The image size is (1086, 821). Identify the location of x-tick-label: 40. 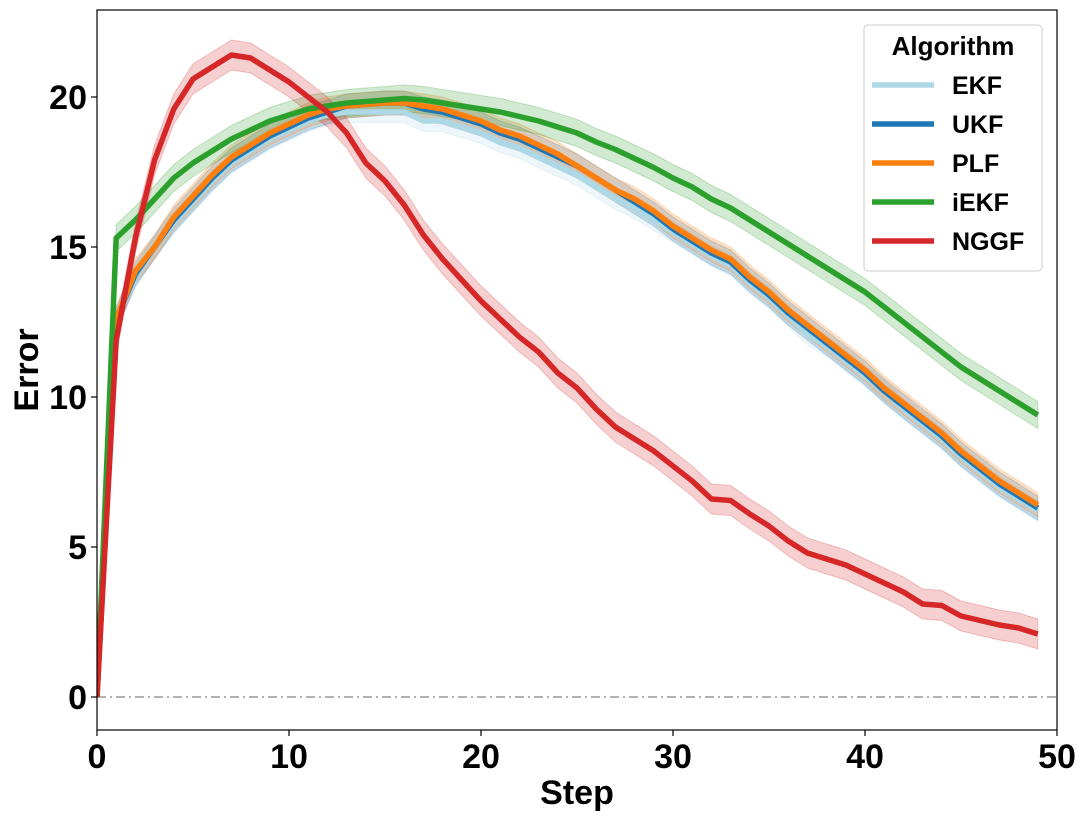
(865, 757).